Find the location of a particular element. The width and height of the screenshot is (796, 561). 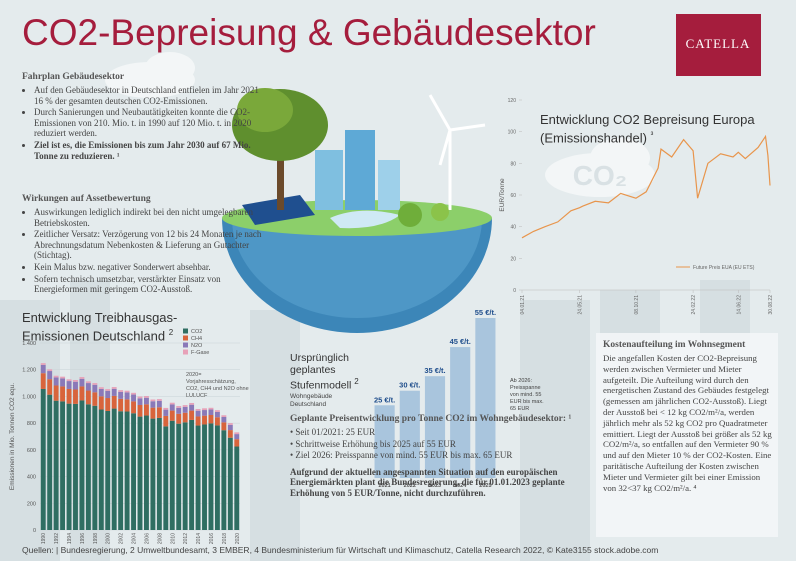

value-label: 35 €/t. is located at coordinates (434, 370).